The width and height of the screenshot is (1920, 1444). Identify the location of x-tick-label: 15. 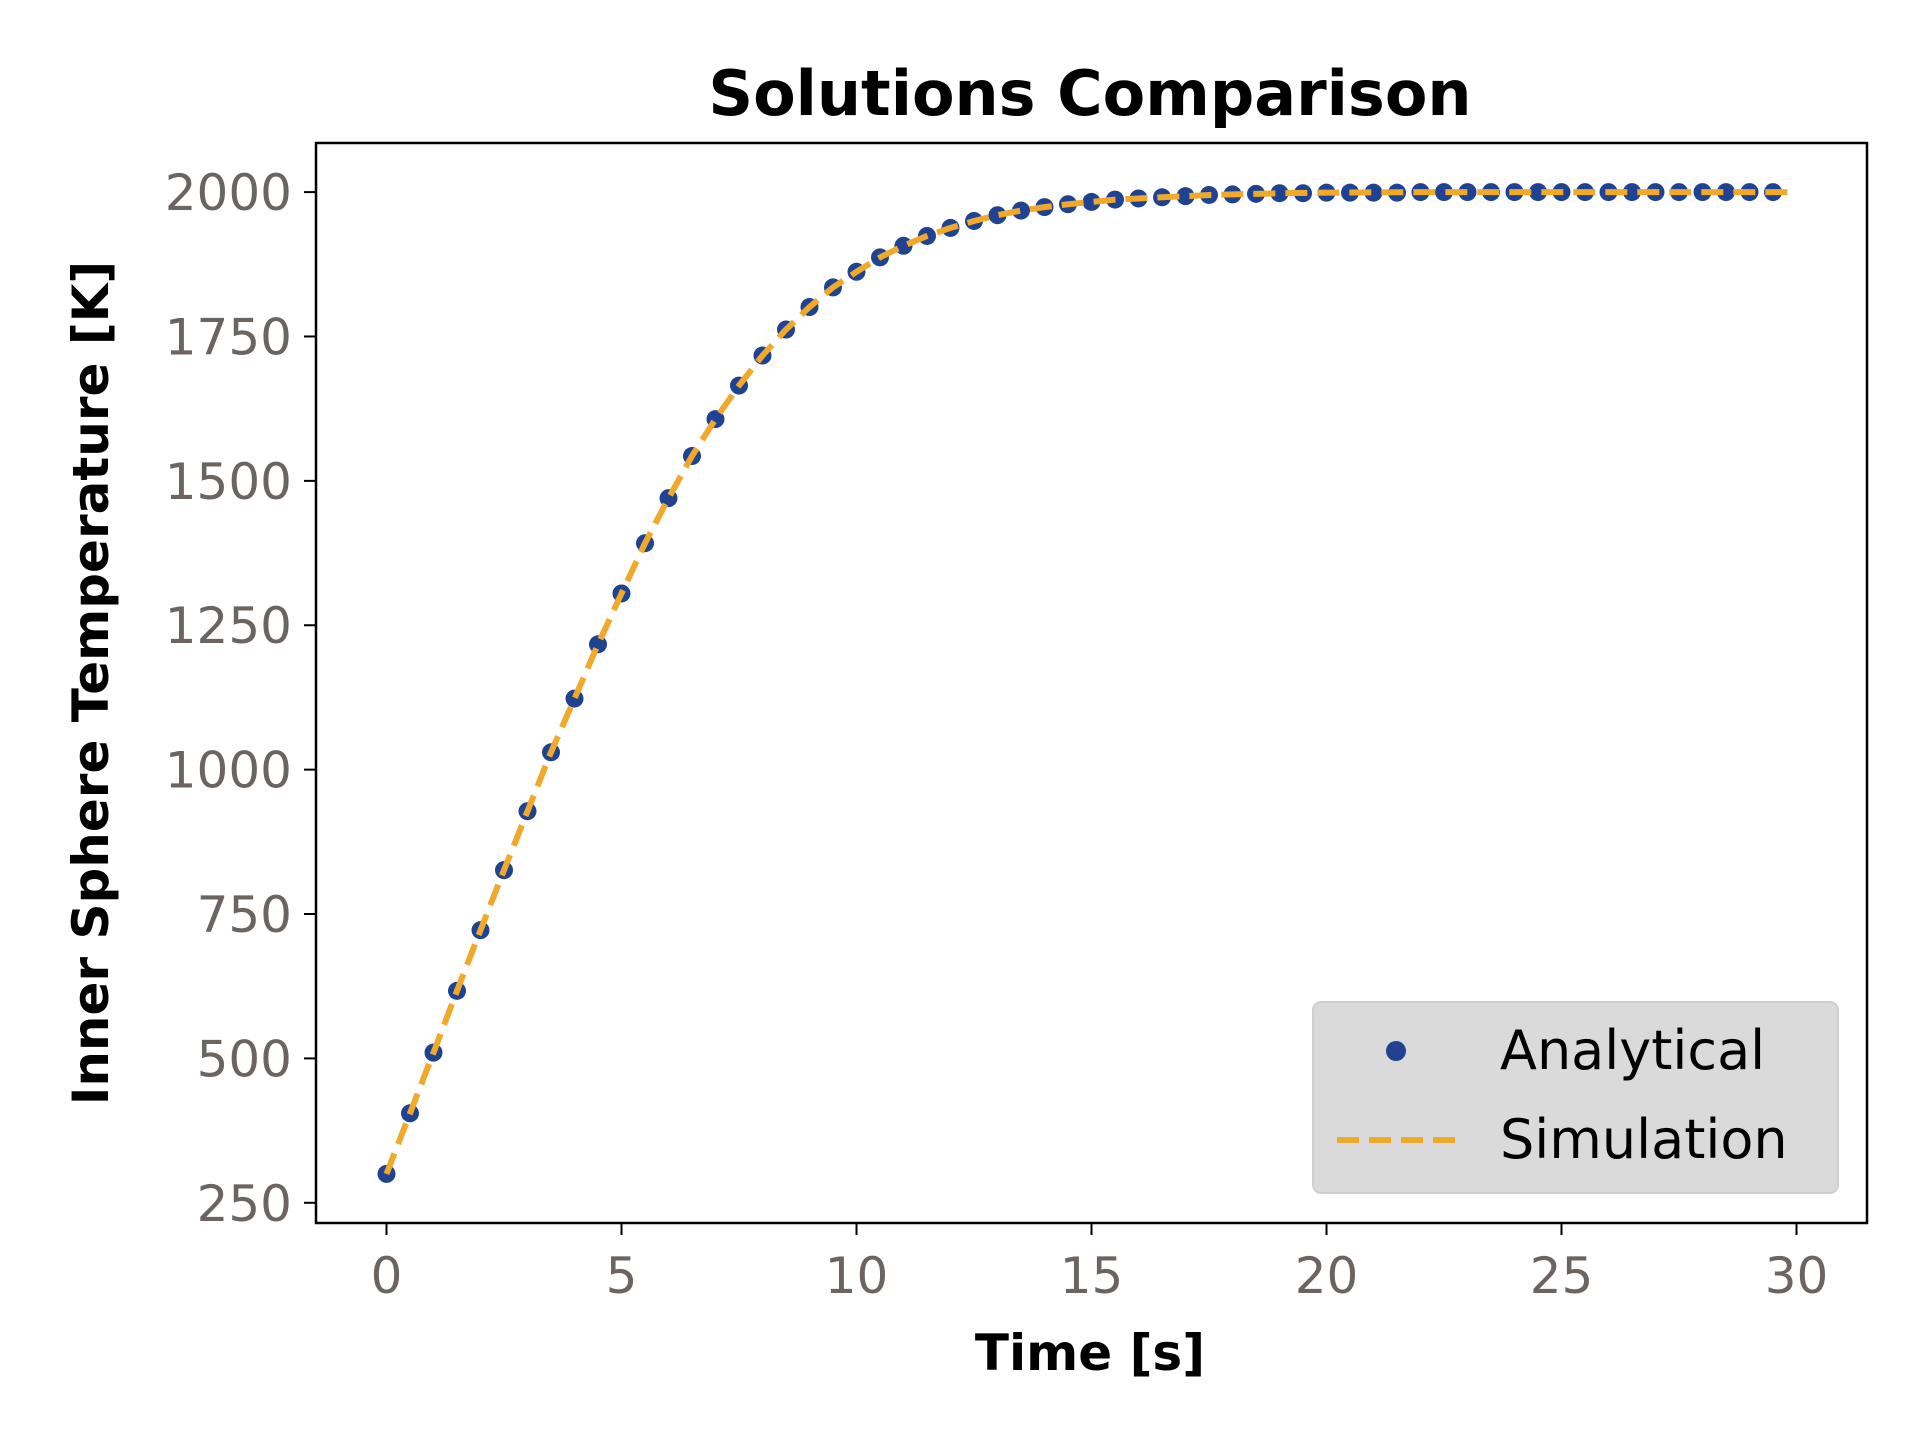
(1092, 1276).